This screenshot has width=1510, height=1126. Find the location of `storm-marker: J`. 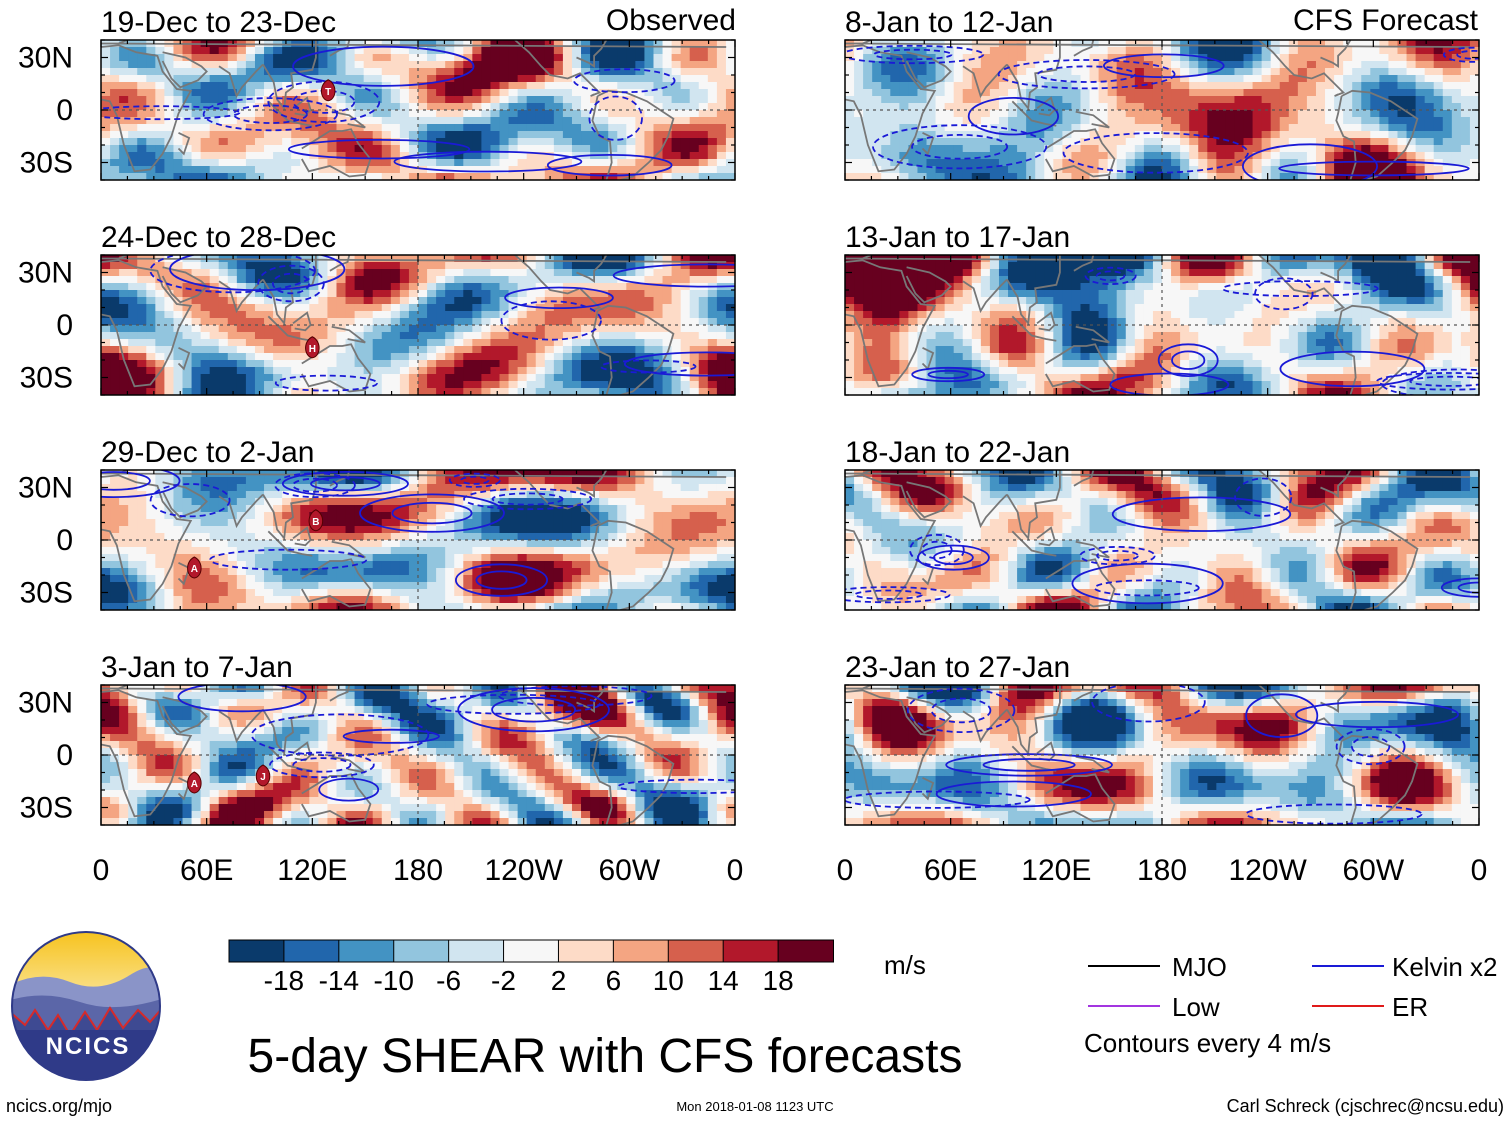

storm-marker: J is located at coordinates (263, 775).